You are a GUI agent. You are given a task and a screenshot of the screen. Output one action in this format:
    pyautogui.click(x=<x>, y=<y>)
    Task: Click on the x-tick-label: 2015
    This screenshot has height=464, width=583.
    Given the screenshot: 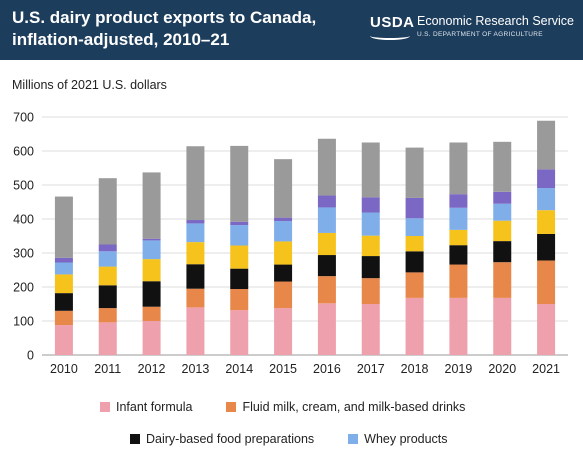 What is the action you would take?
    pyautogui.click(x=283, y=369)
    